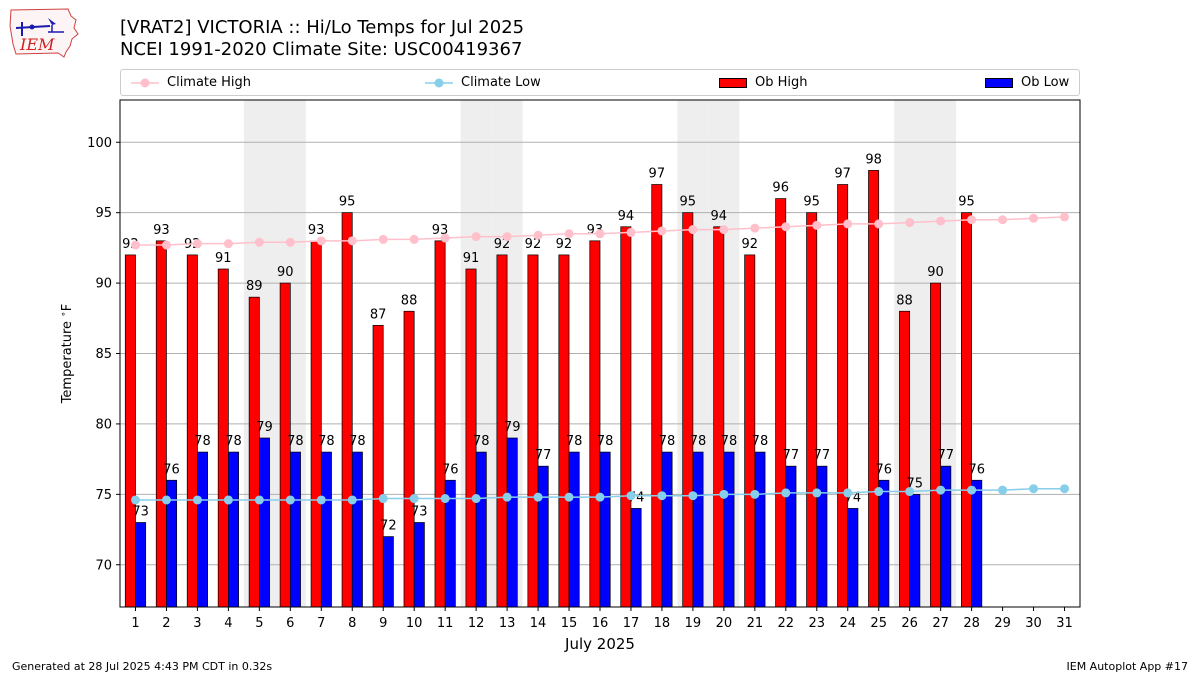 The image size is (1200, 675). I want to click on ob-high-label: 97, so click(842, 174).